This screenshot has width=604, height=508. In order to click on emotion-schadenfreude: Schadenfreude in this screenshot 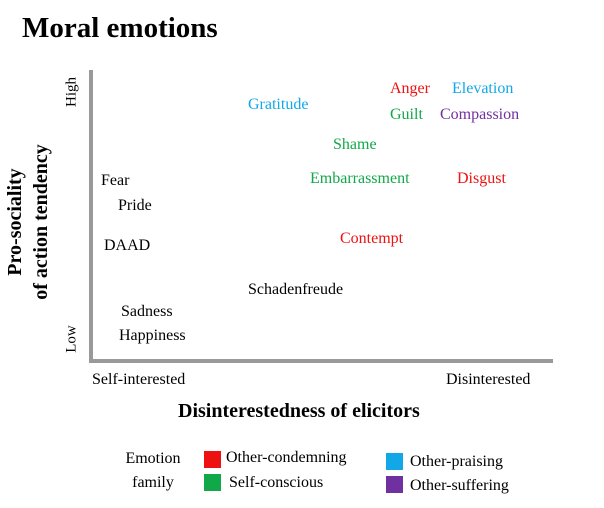, I will do `click(296, 289)`.